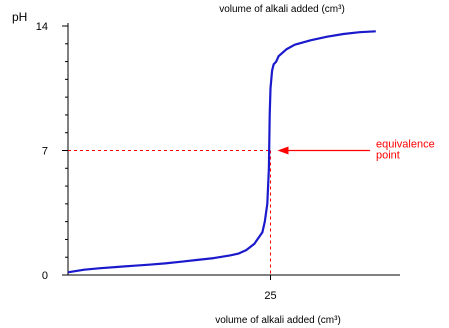  Describe the element at coordinates (278, 320) in the screenshot. I see `x-axis-label: volume of alkali added (cm³)` at that location.